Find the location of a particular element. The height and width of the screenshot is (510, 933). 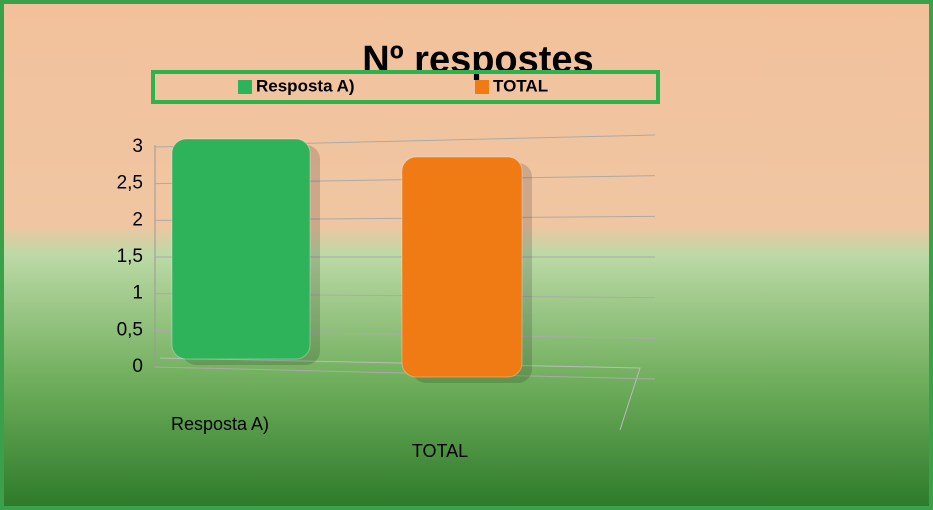

y-tick-label: 1 is located at coordinates (137, 293).